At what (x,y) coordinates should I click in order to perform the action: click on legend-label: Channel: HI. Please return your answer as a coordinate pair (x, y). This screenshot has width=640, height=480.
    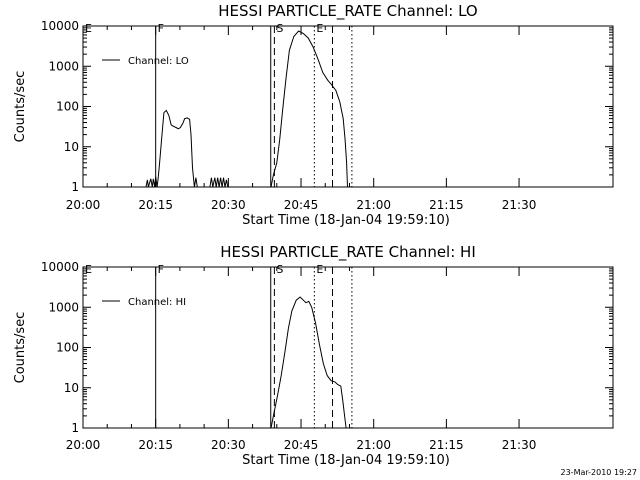
    Looking at the image, I should click on (157, 302).